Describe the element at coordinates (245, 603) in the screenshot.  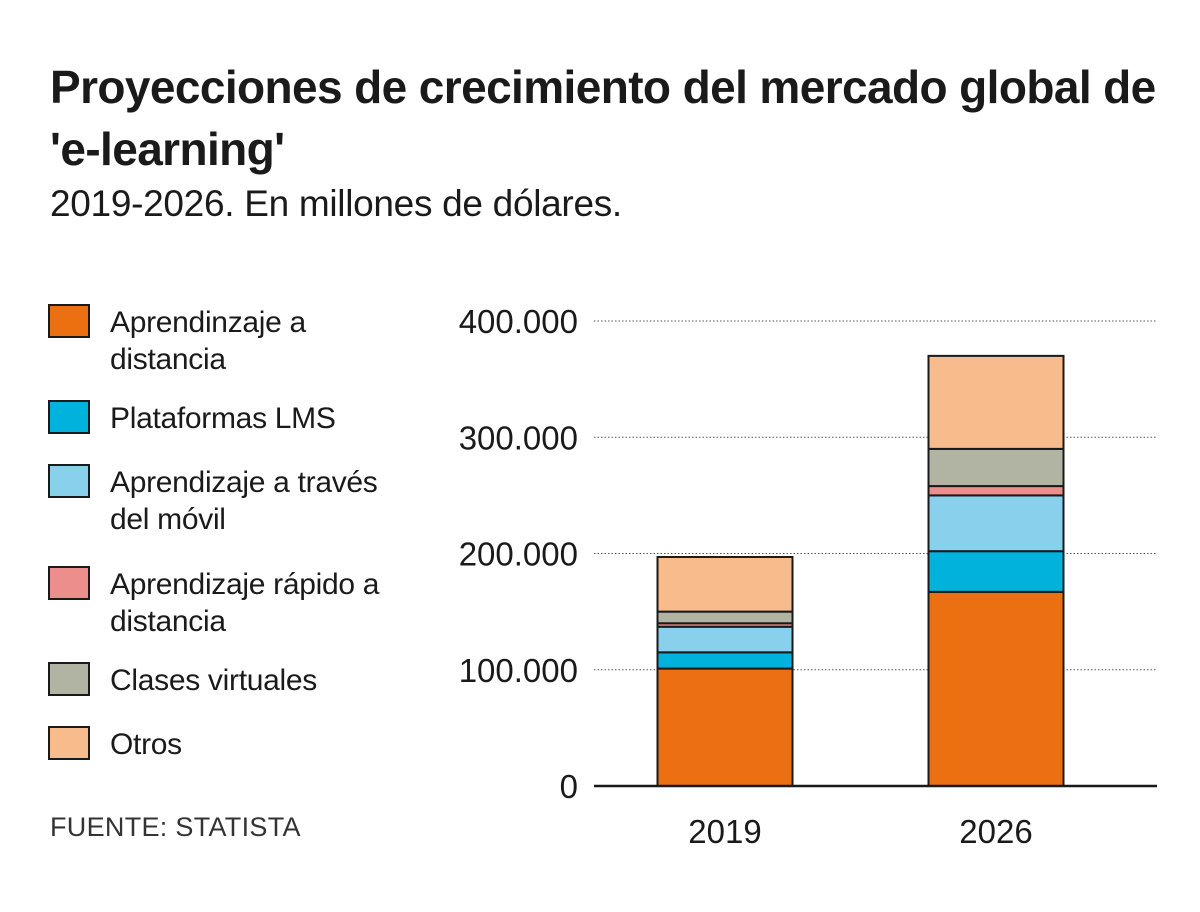
I see `legend-label: Aprendizaje rápido a distancia` at that location.